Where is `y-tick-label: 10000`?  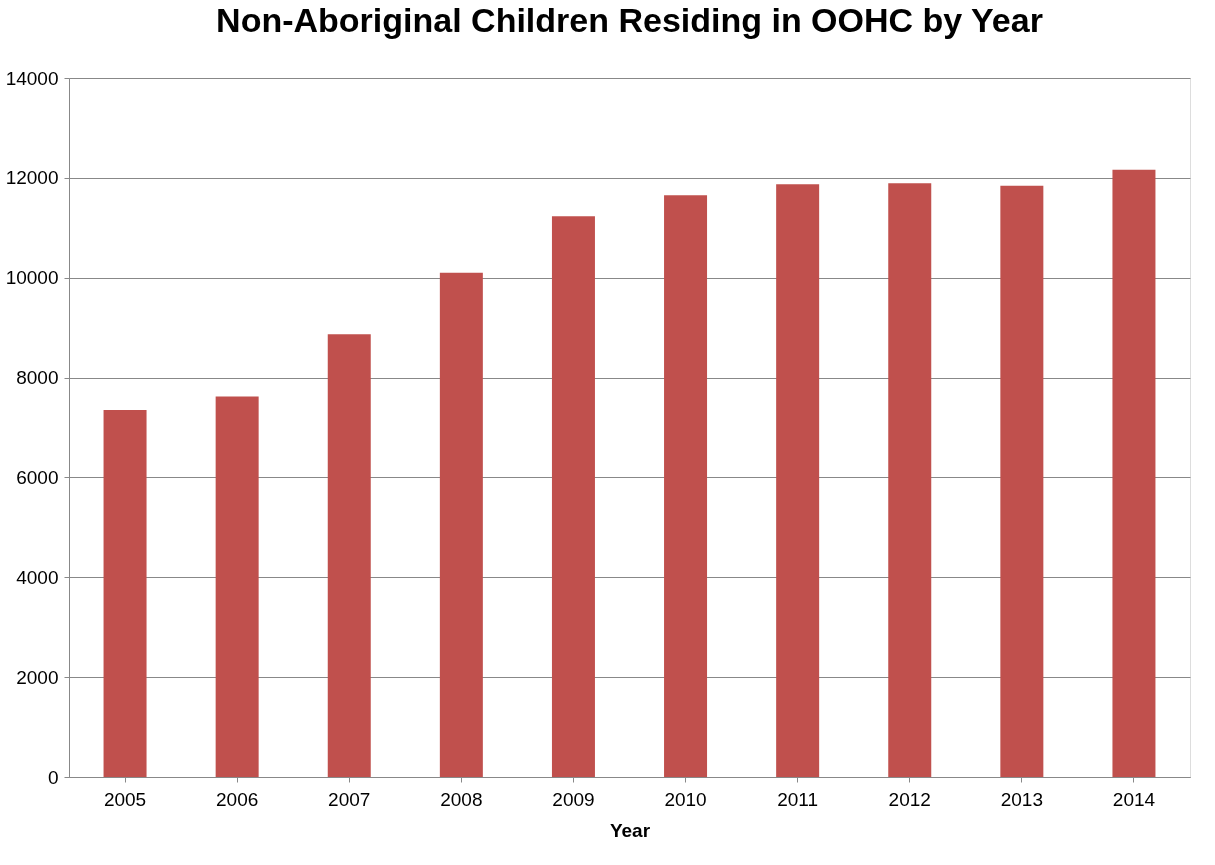 y-tick-label: 10000 is located at coordinates (32, 278).